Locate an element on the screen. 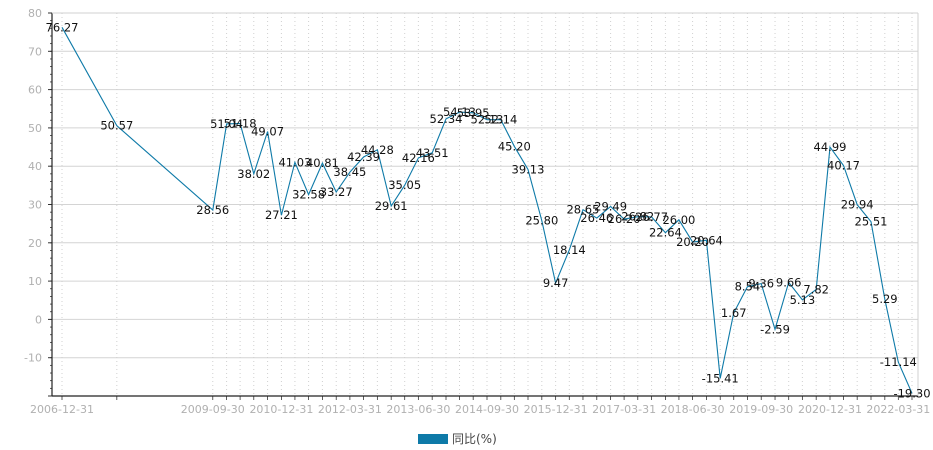  data-label: 1.67 is located at coordinates (734, 313).